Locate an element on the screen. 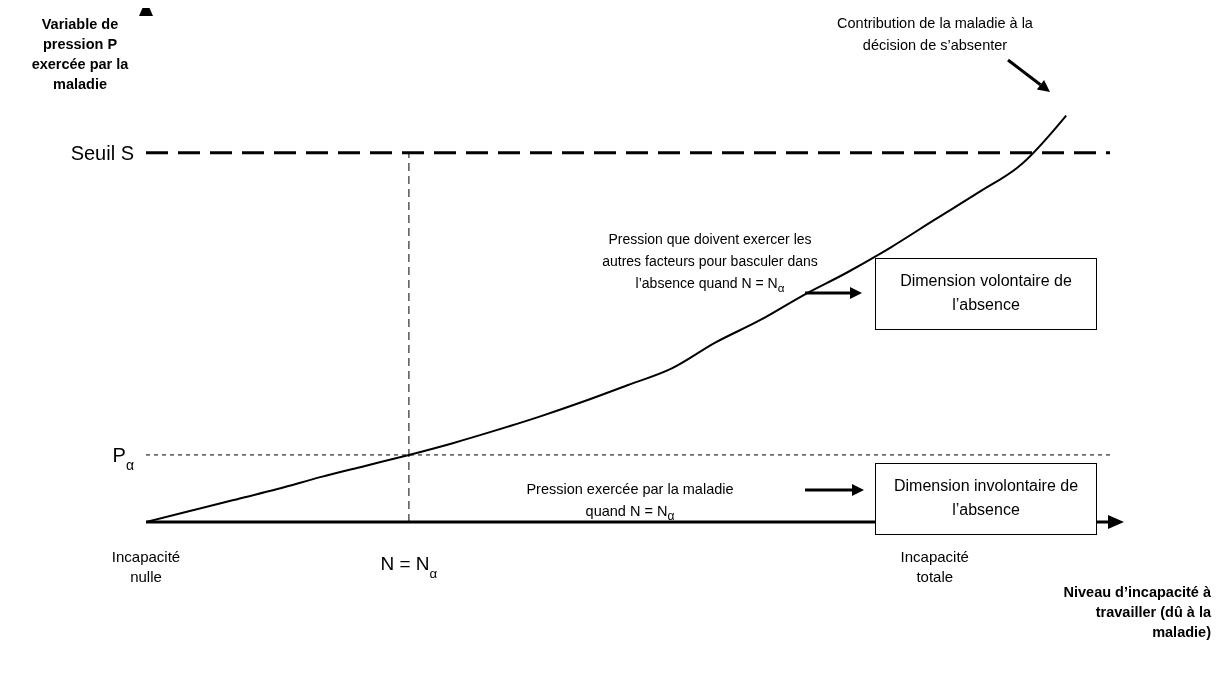 This screenshot has width=1217, height=675. y-axis-title: Variable de pression P exercée par la maladie is located at coordinates (80, 54).